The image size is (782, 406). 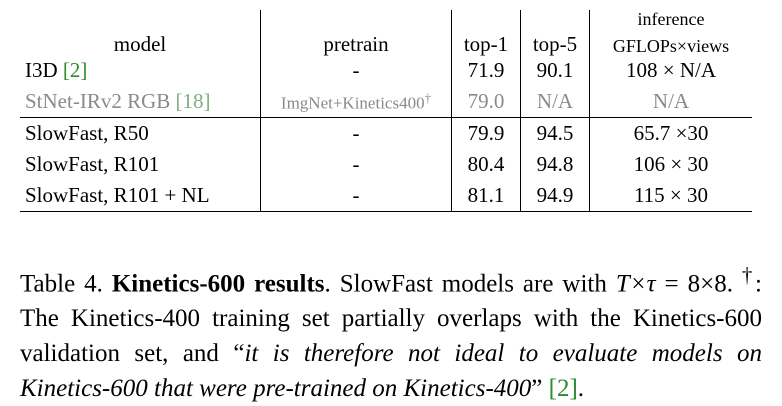 I want to click on cell-top1: 79.0, so click(x=486, y=102).